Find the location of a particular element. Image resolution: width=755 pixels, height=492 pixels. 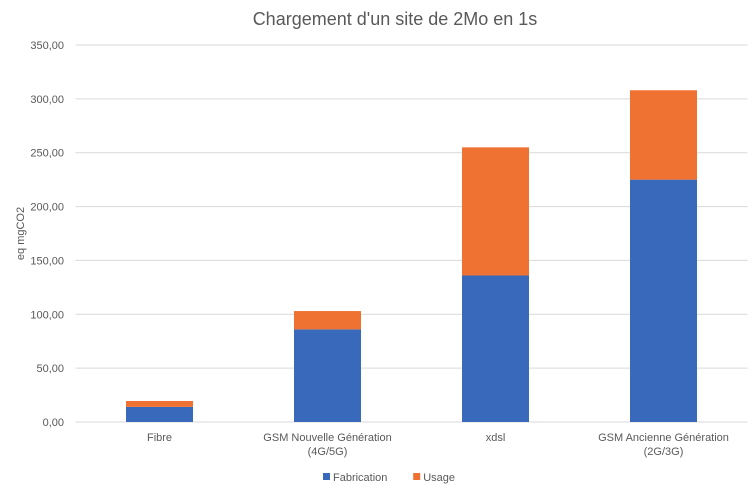

x-tick-label: GSM Ancienne Génération is located at coordinates (663, 438).